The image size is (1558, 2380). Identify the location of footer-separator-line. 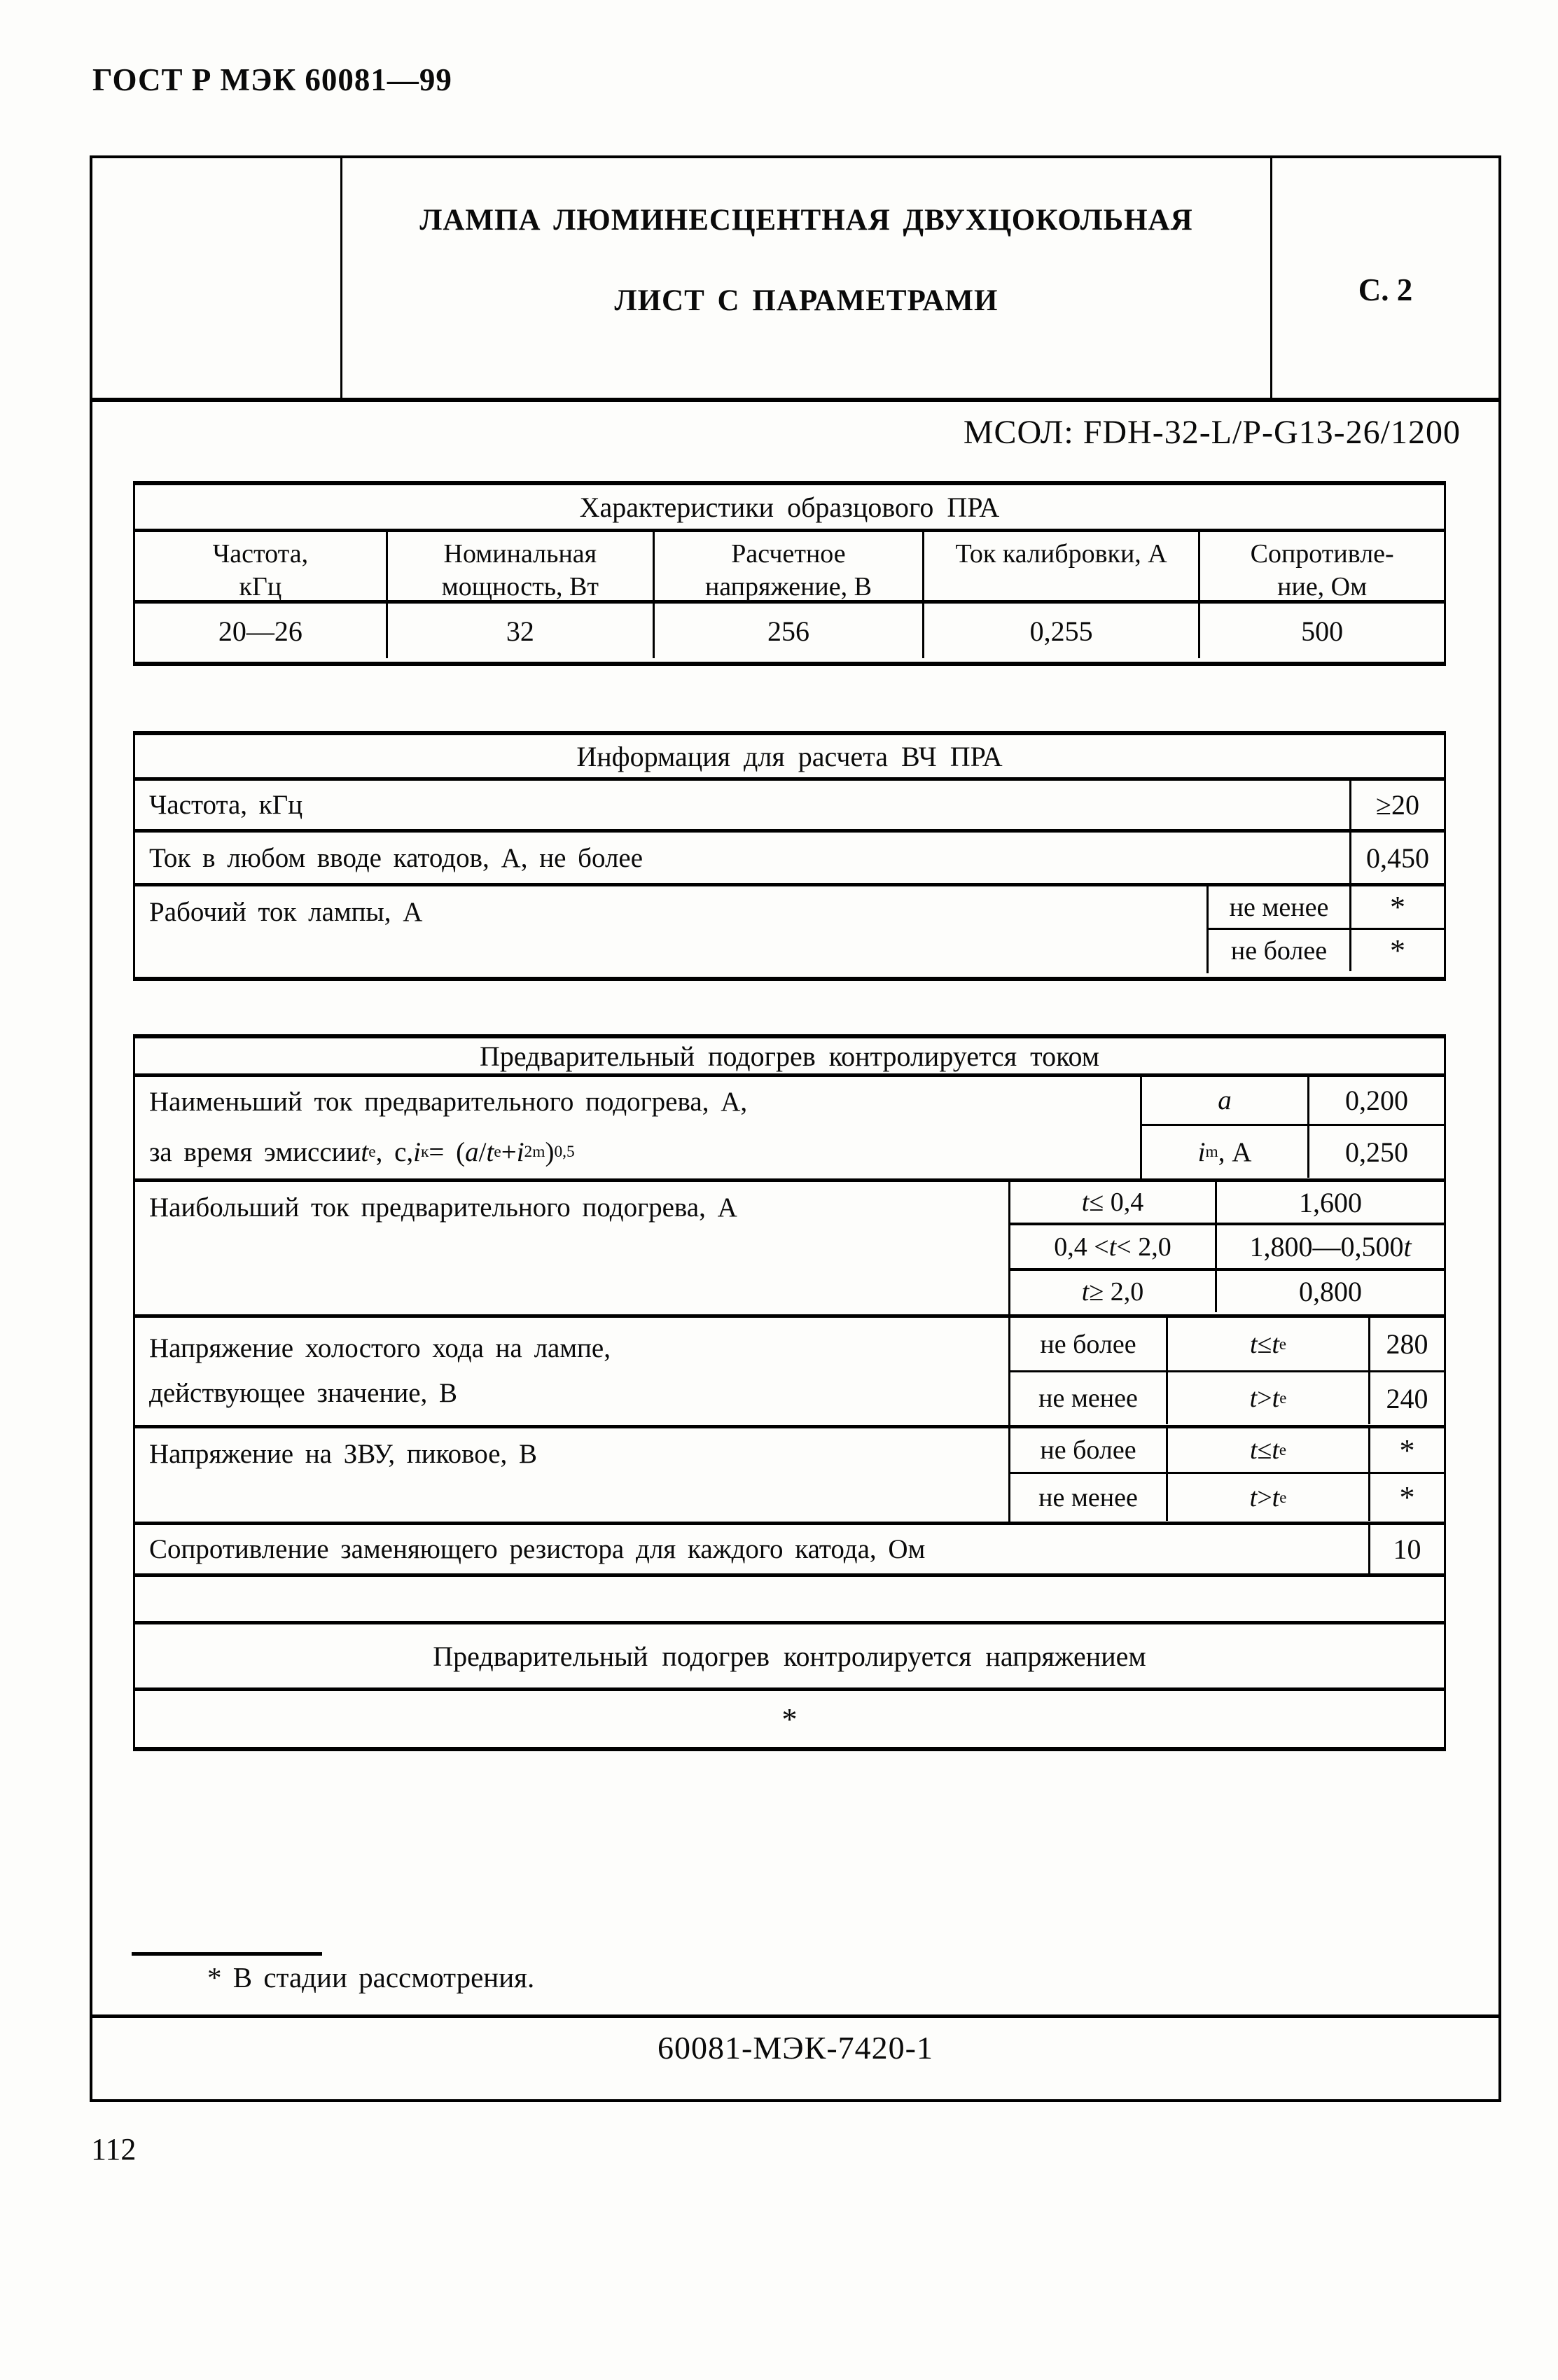
(795, 2016).